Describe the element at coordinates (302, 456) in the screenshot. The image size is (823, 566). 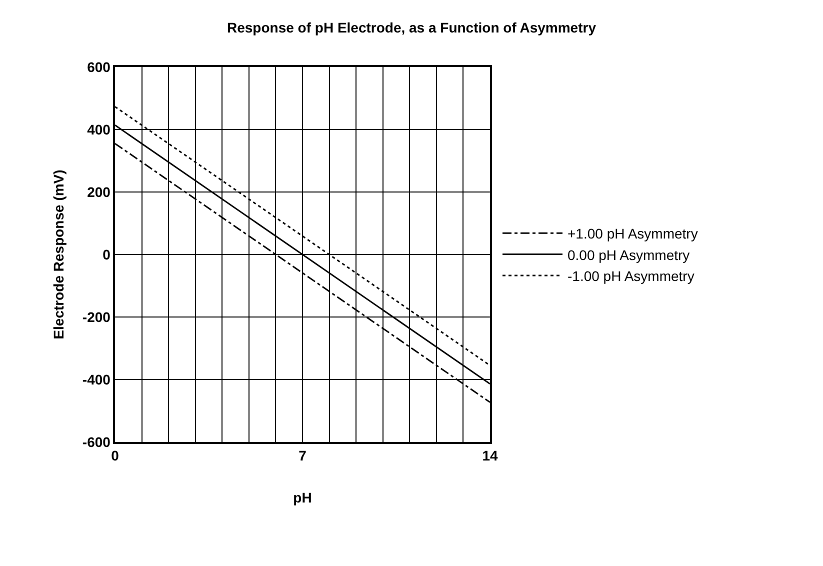
I see `x-tick-label: 7` at that location.